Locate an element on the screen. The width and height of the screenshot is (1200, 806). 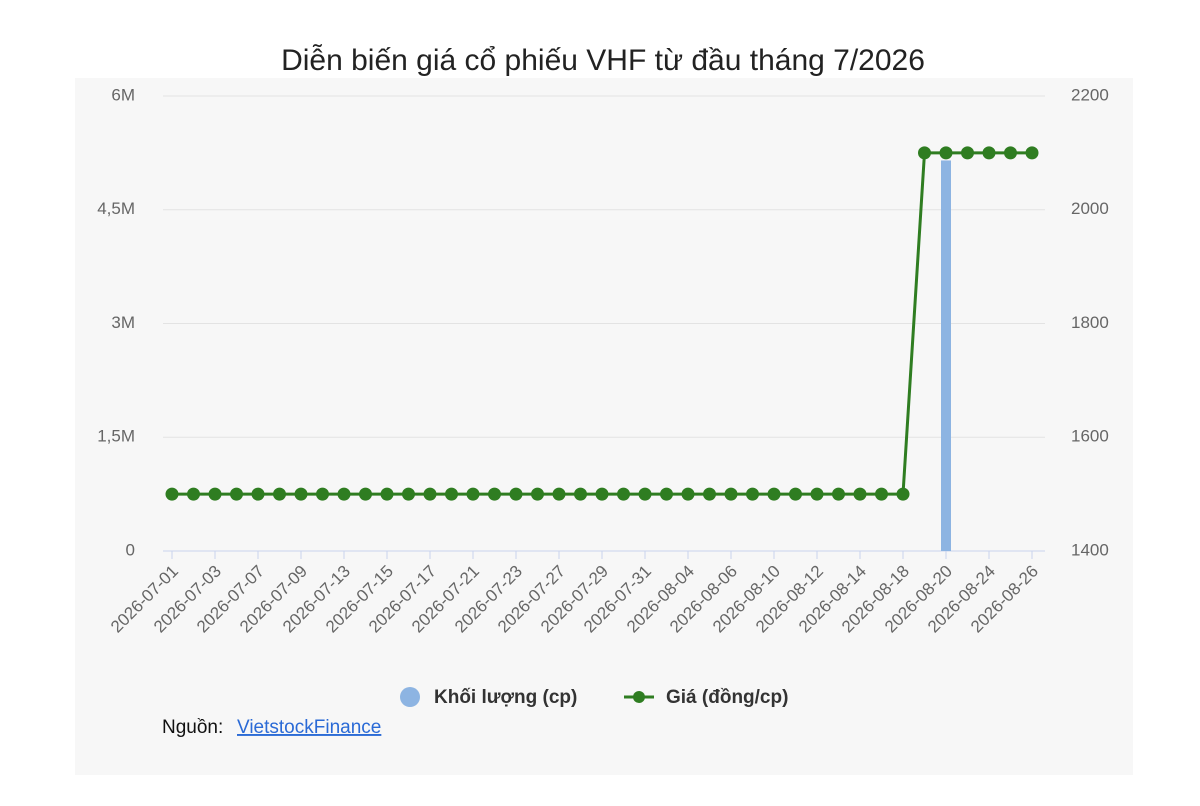
source-label: Nguồn: is located at coordinates (192, 727).